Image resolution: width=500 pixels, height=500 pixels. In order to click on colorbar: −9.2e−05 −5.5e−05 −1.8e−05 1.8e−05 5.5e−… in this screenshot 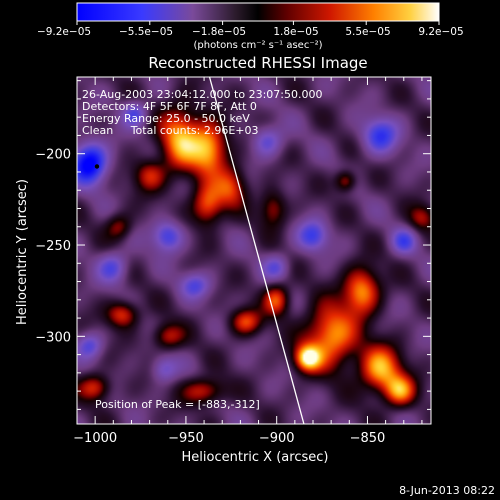, I will do `click(250, 26)`.